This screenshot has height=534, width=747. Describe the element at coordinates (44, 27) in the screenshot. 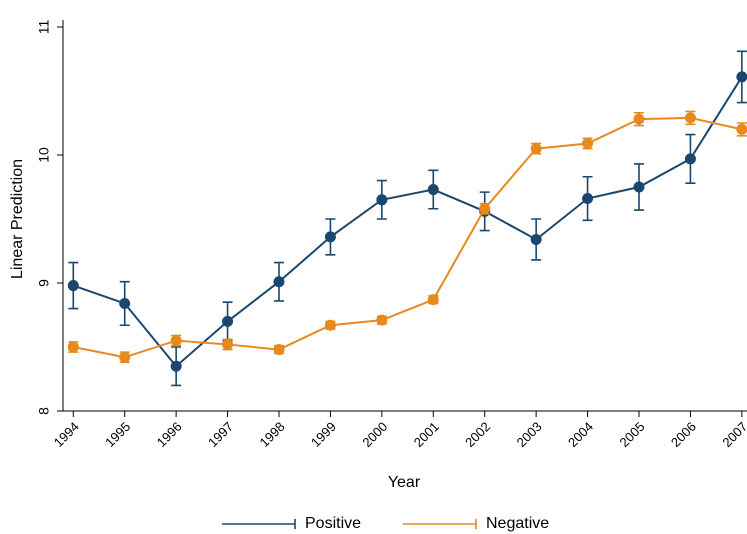

I see `y-tick-label: 11` at that location.